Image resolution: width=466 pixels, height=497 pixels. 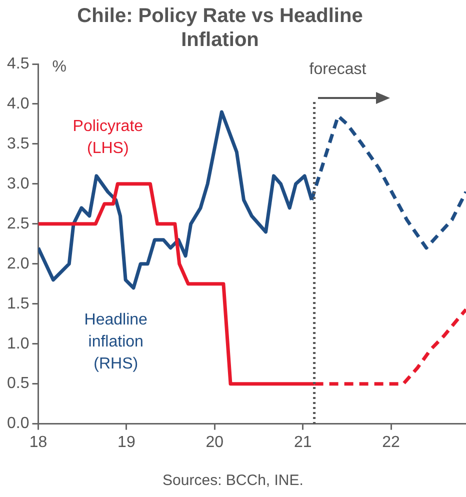 I want to click on y-tick-label: 1.5, so click(x=18, y=303).